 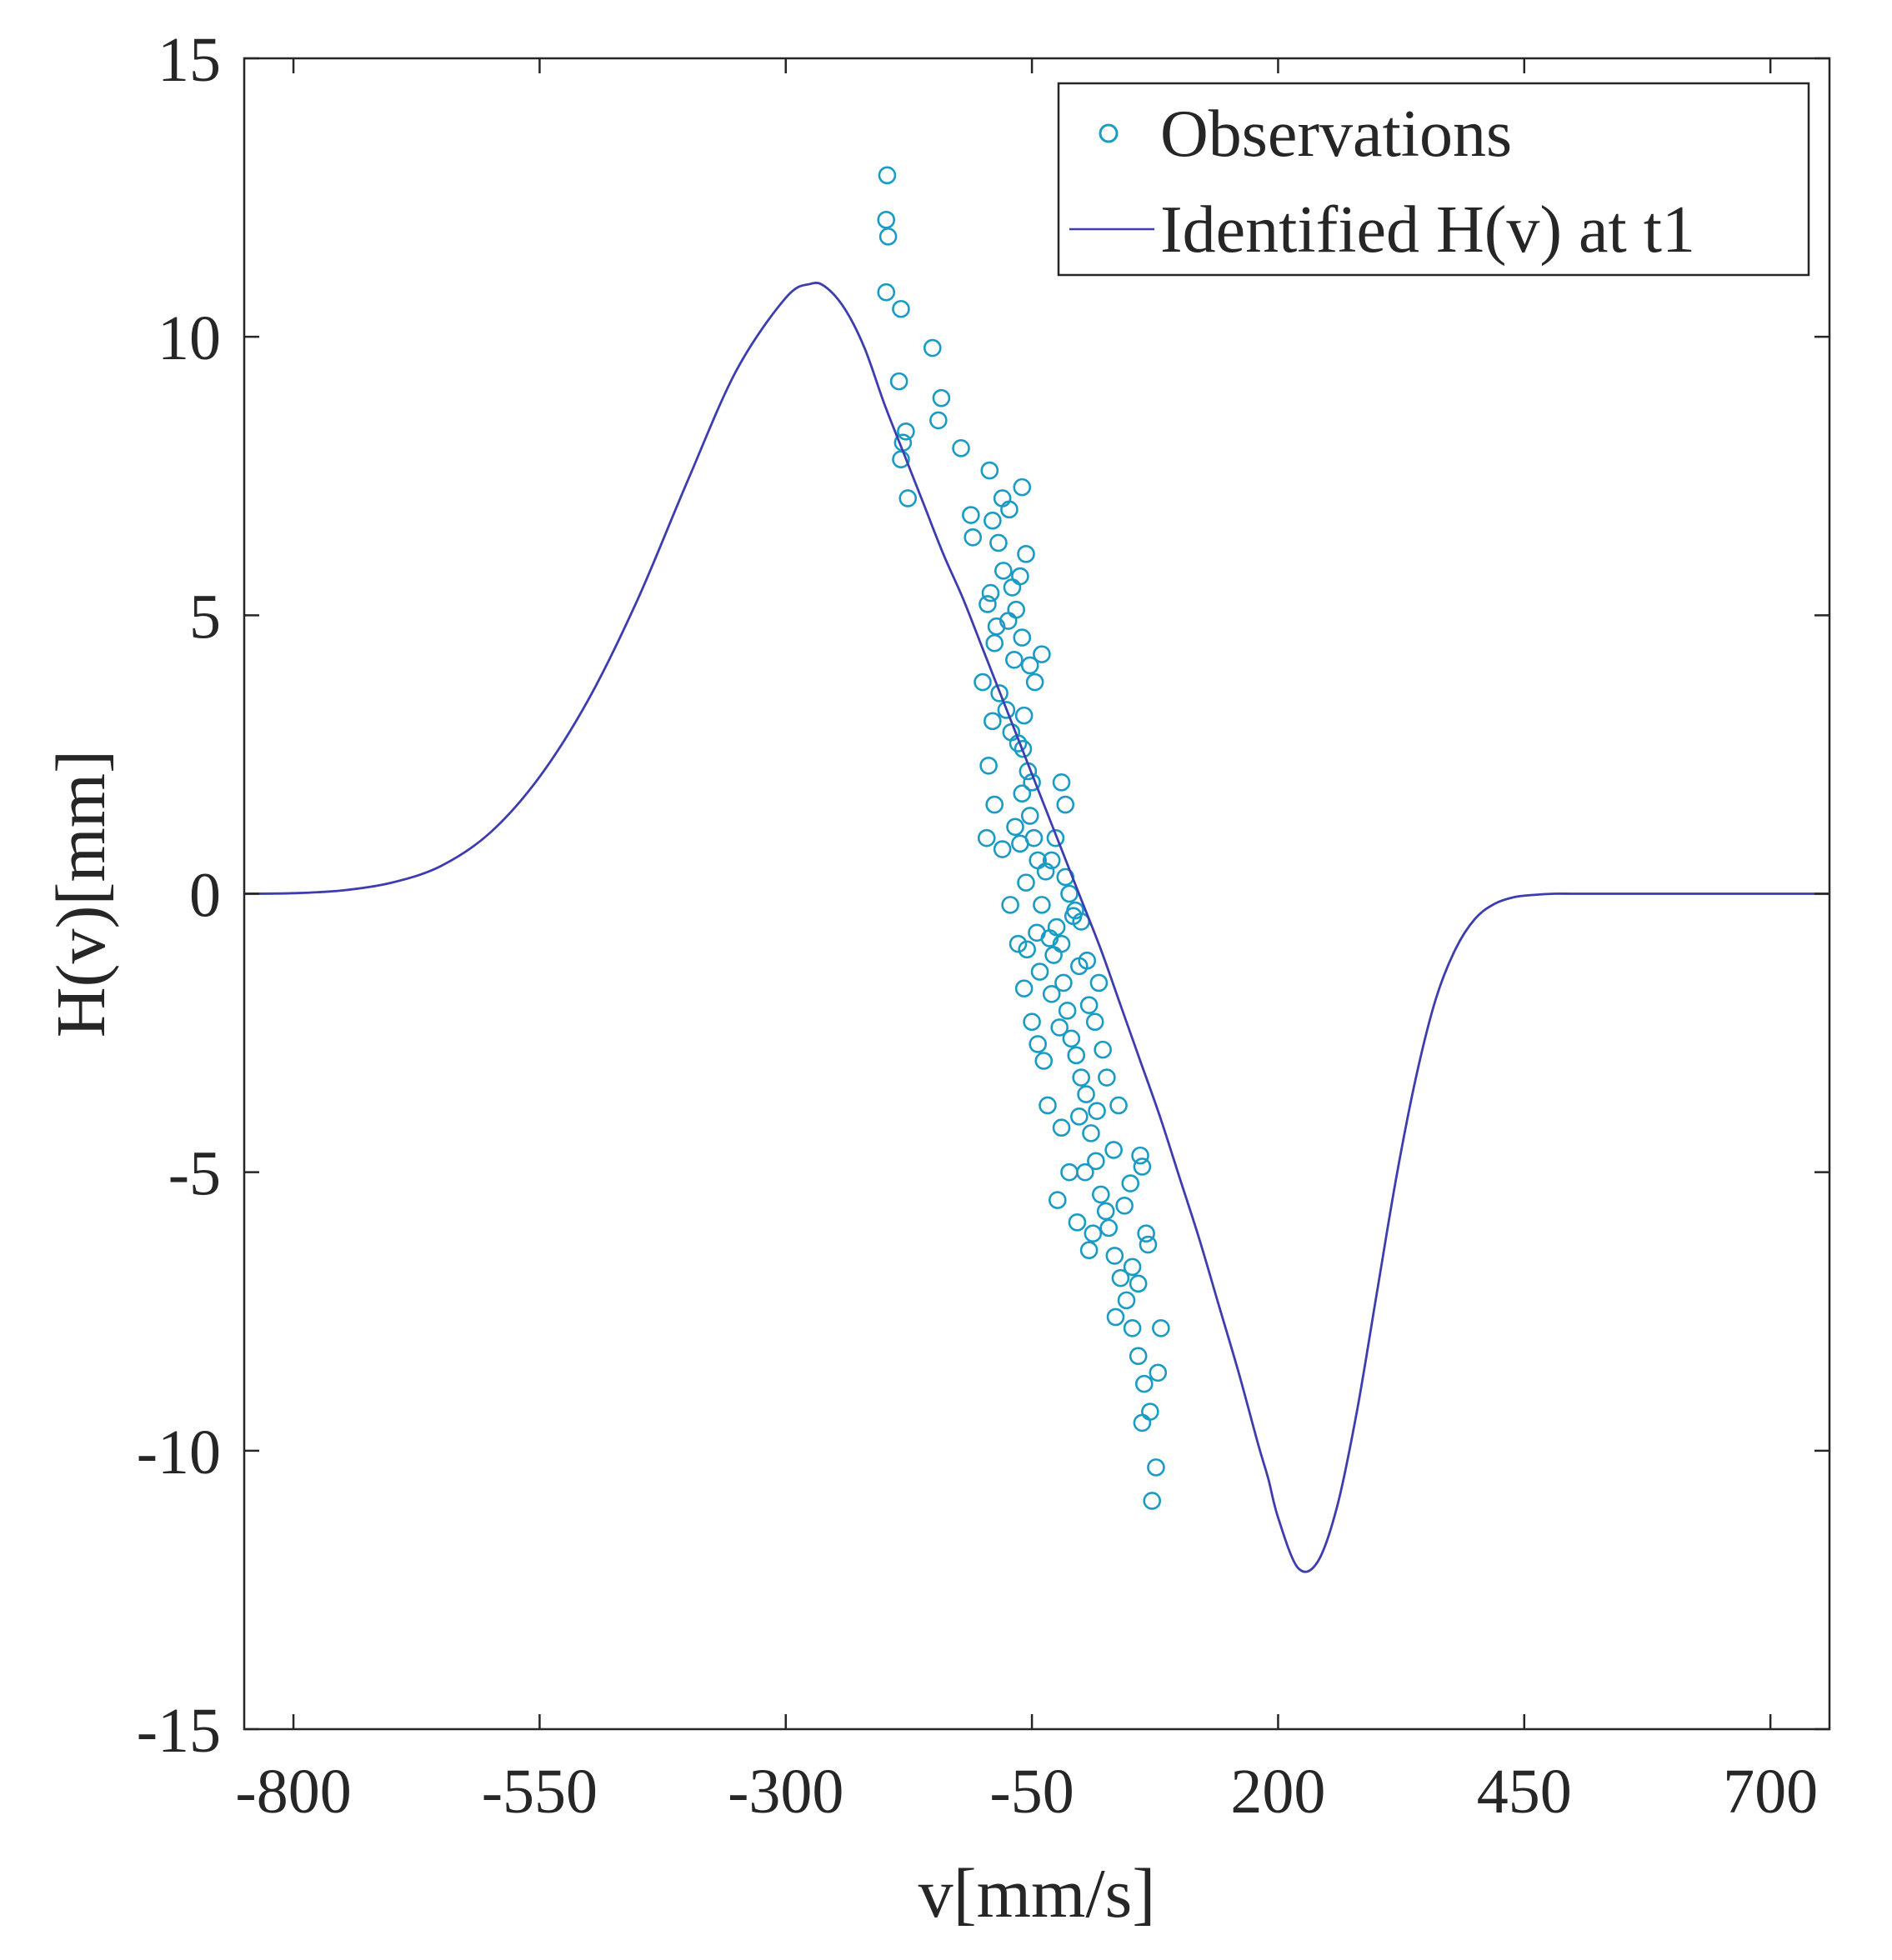 What do you see at coordinates (1524, 1792) in the screenshot?
I see `x-tick-label: 450` at bounding box center [1524, 1792].